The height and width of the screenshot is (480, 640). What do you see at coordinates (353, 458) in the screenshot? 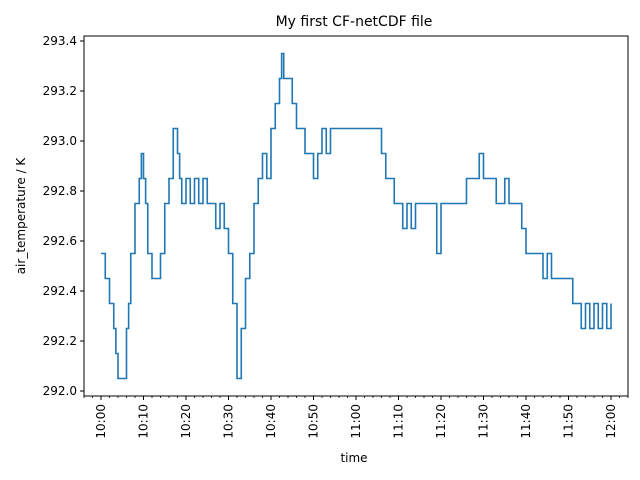
I see `x-axis-label: time` at bounding box center [353, 458].